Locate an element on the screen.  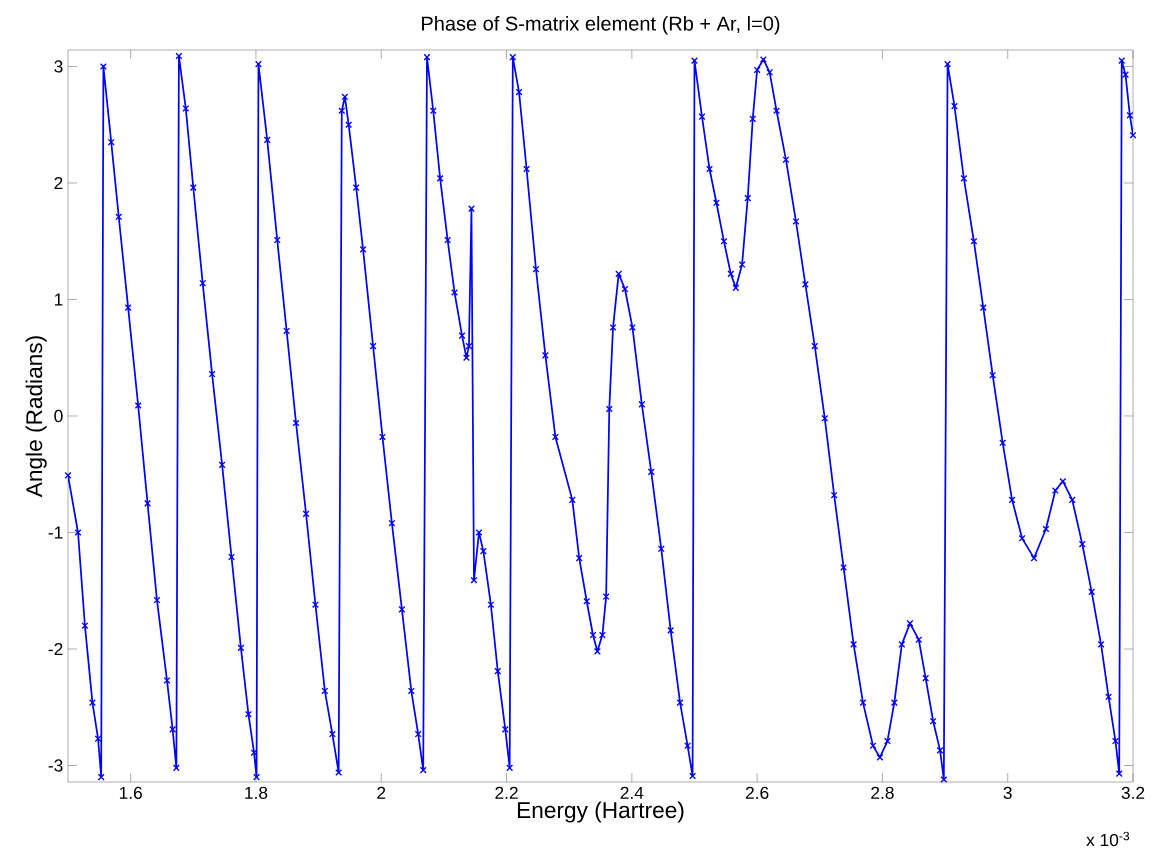
y-tick-label: 2 is located at coordinates (58, 183).